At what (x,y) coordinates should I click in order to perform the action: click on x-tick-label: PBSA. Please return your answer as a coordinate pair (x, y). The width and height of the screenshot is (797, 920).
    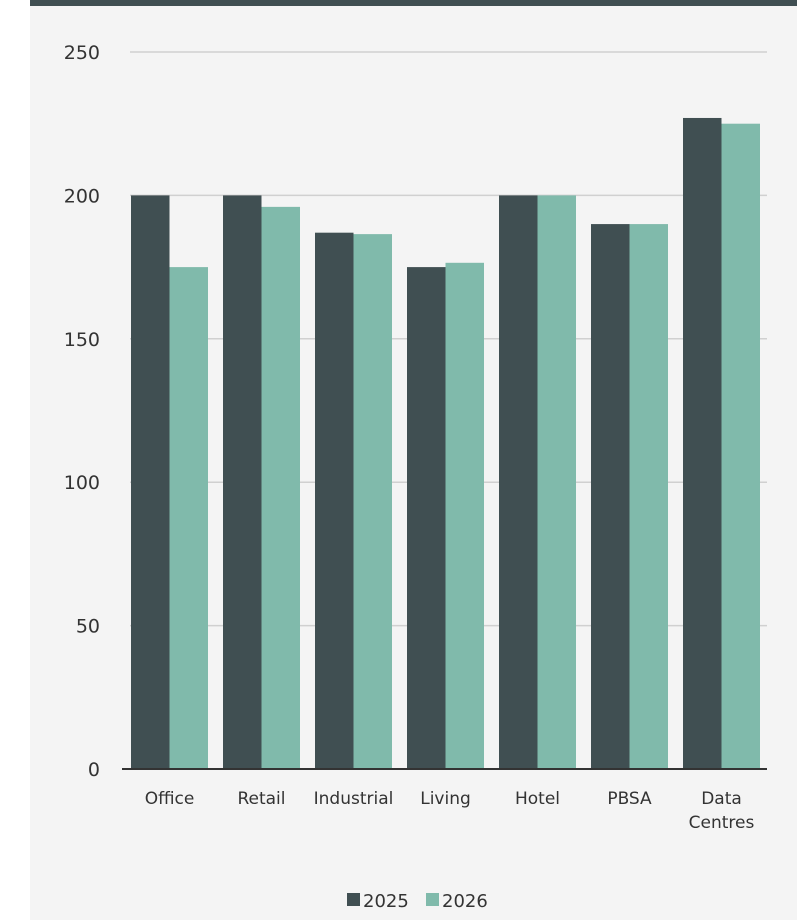
    Looking at the image, I should click on (629, 799).